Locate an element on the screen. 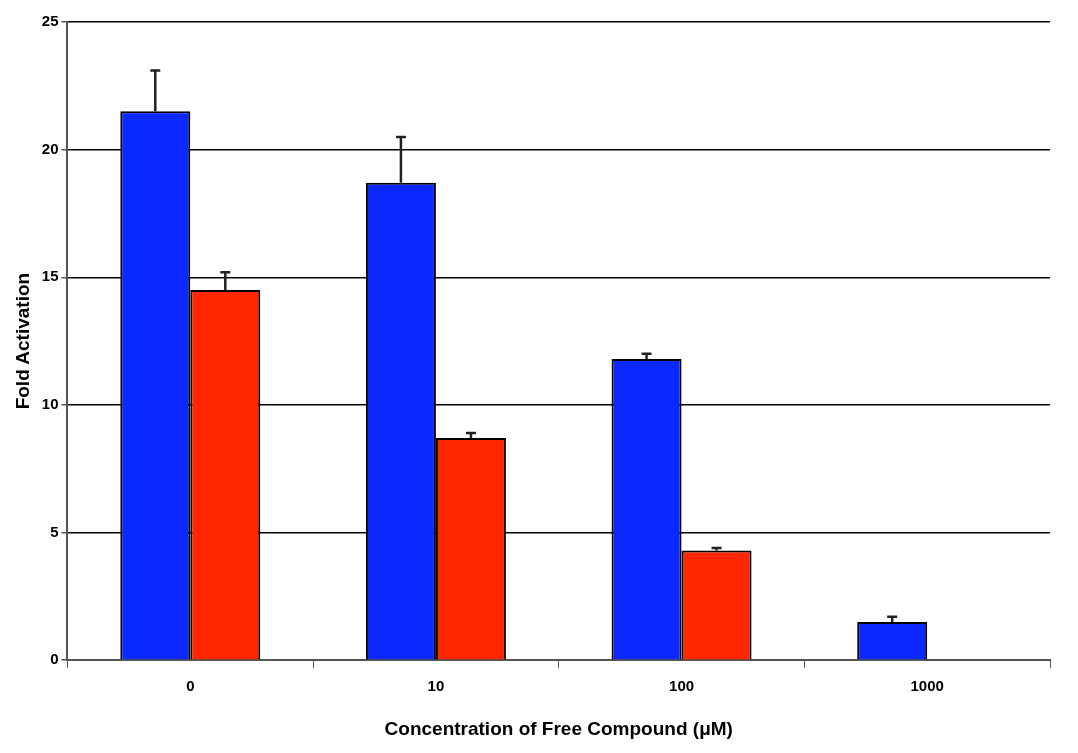 The image size is (1078, 753). x-axis-title: Concentration of Free Compound (μM) is located at coordinates (558, 728).